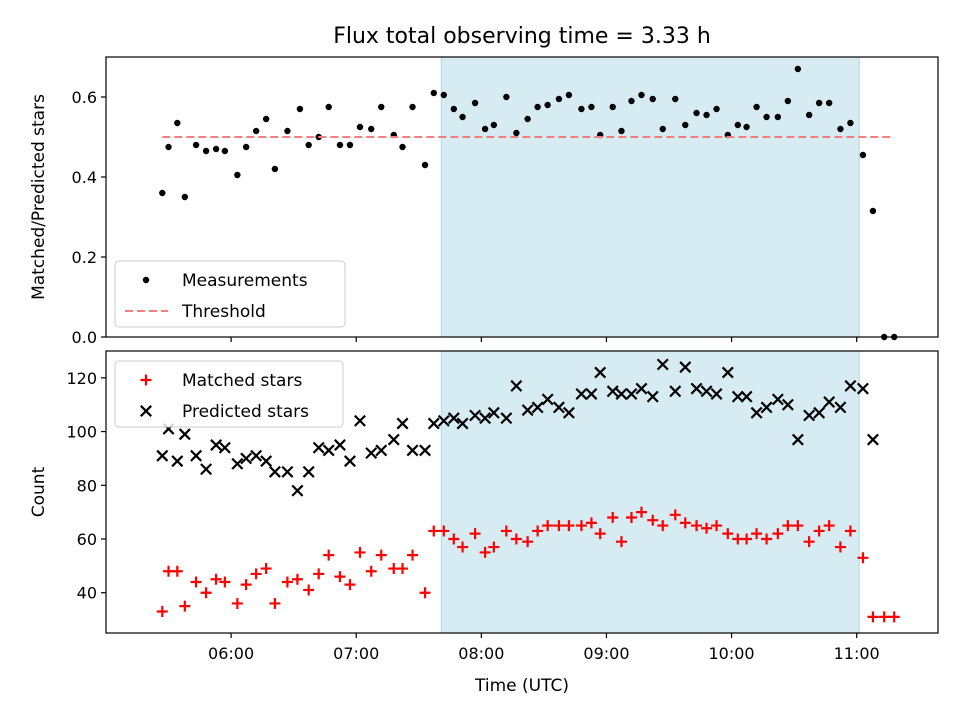  Describe the element at coordinates (84, 177) in the screenshot. I see `y-tick-label: 0.4` at that location.